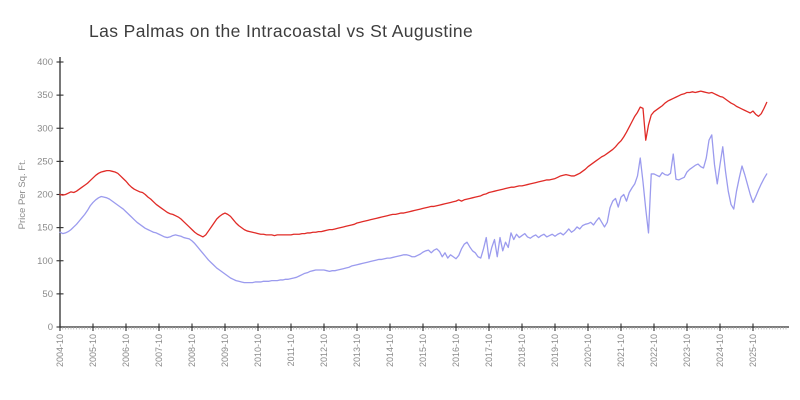  I want to click on y-tick-label: 100, so click(45, 261).